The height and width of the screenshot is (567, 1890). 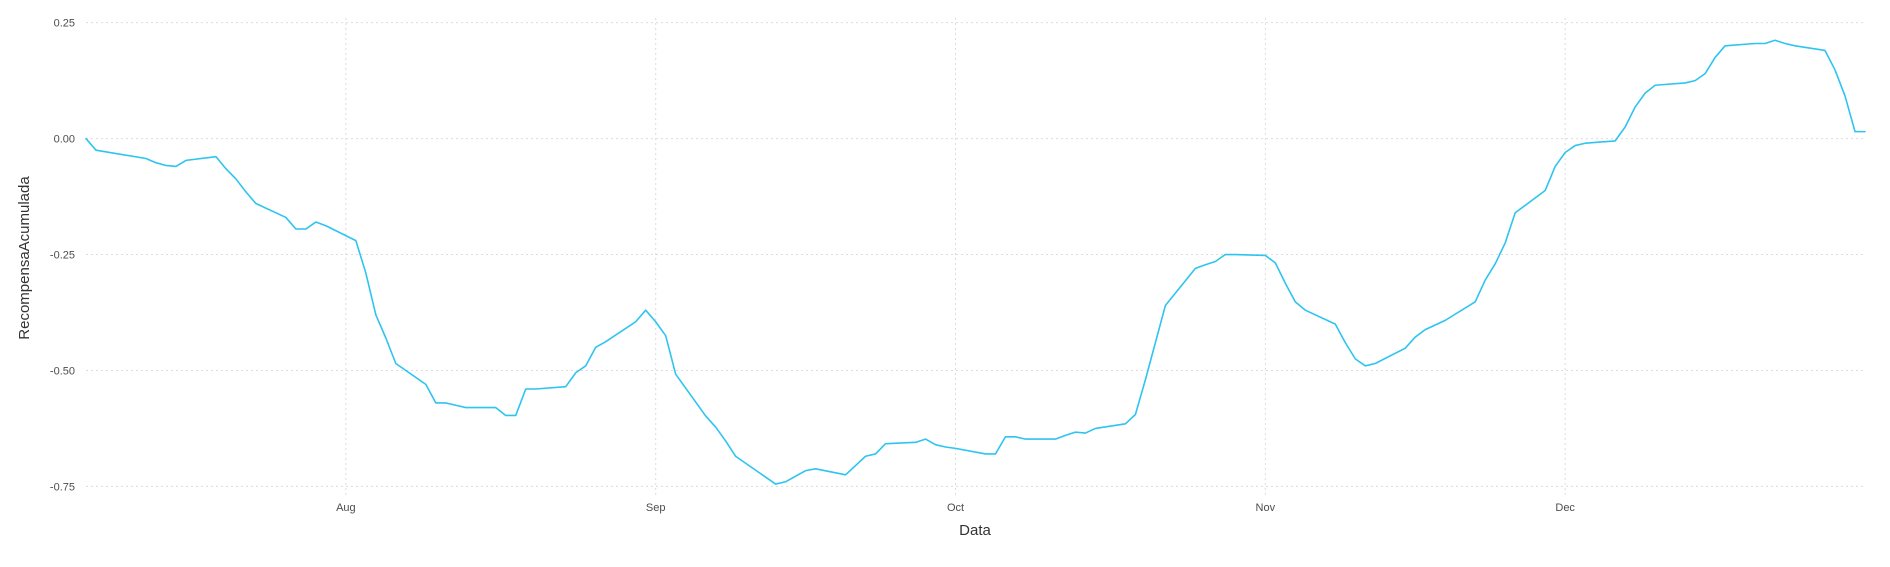 What do you see at coordinates (346, 508) in the screenshot?
I see `x-tick-label: Aug` at bounding box center [346, 508].